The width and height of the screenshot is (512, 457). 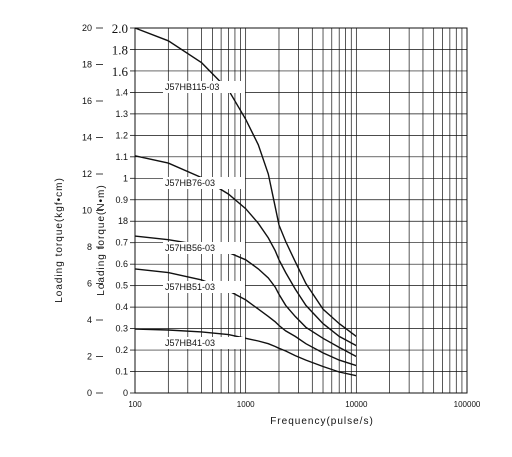 I want to click on y-right-tick-label: 1.8, so click(x=120, y=49).